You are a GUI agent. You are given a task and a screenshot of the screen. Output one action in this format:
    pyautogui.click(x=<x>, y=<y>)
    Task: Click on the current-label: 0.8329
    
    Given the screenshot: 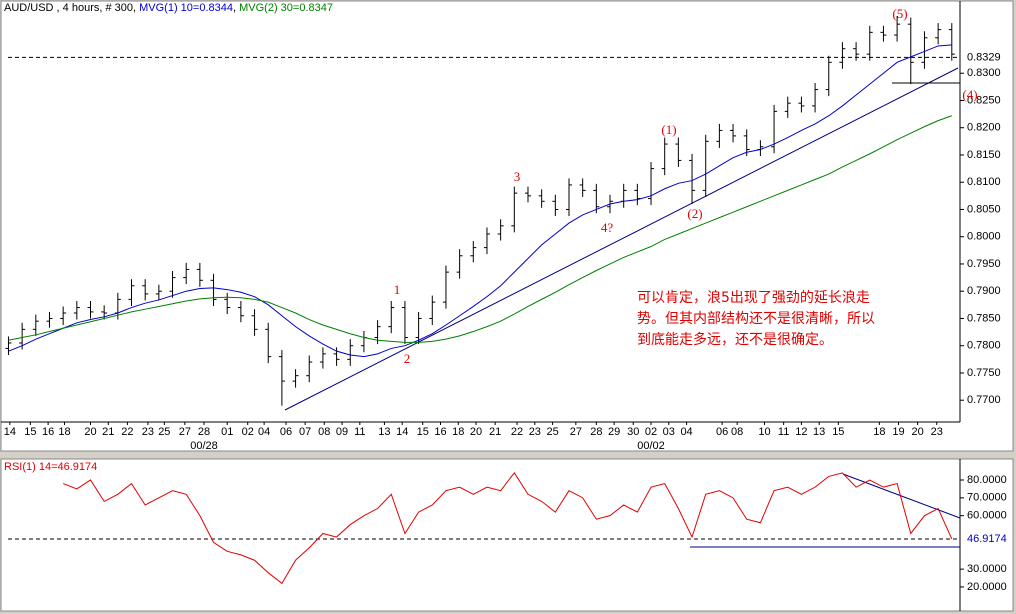 What is the action you would take?
    pyautogui.click(x=984, y=57)
    